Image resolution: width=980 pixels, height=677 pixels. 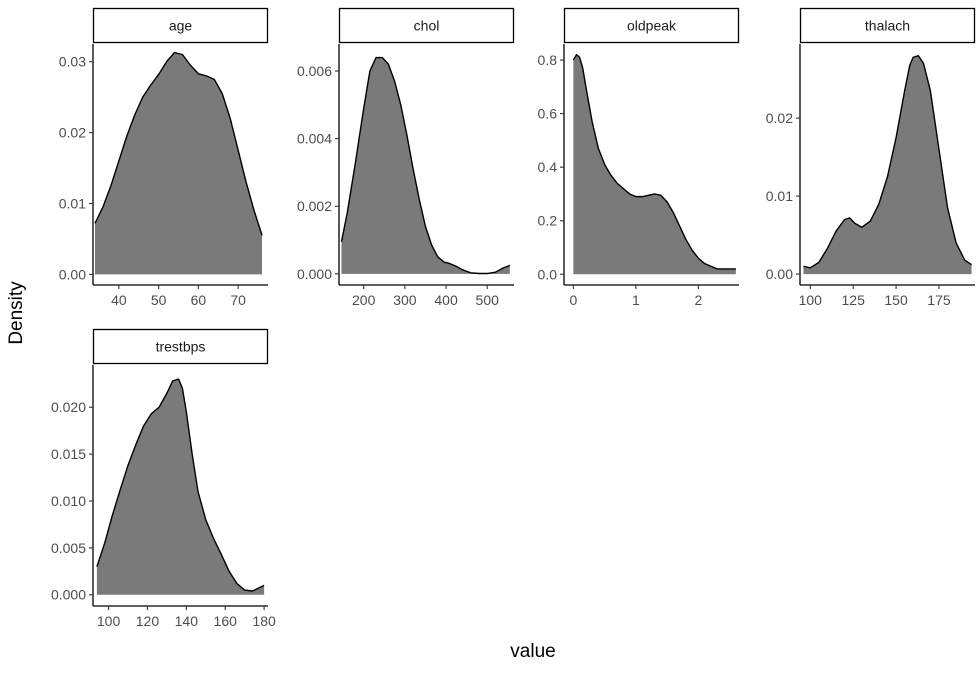 I want to click on panel-chol: chol 0.000 0.002 0.004 0.006 200 300 400 500, so click(x=406, y=157).